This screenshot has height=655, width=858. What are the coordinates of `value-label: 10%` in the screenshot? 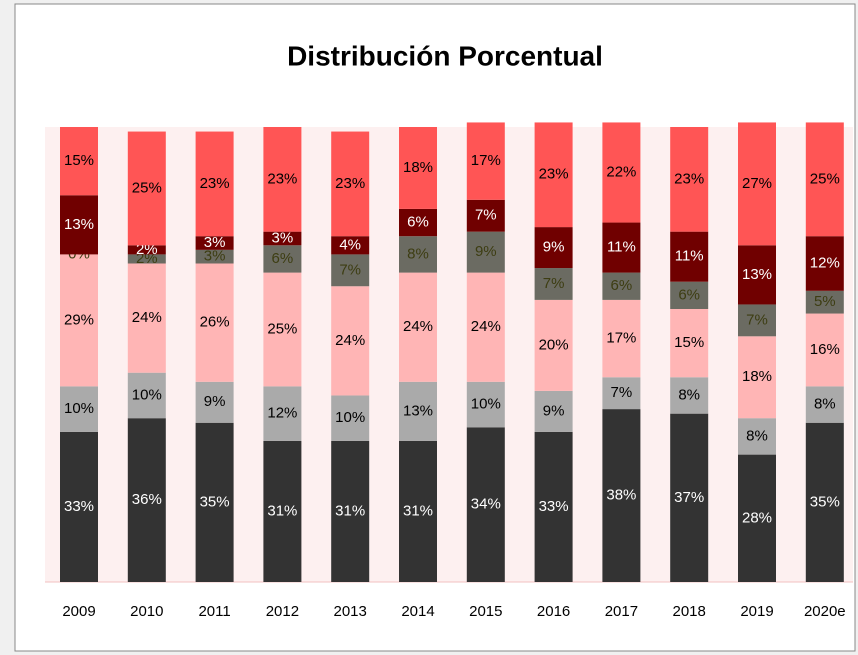 It's located at (147, 394).